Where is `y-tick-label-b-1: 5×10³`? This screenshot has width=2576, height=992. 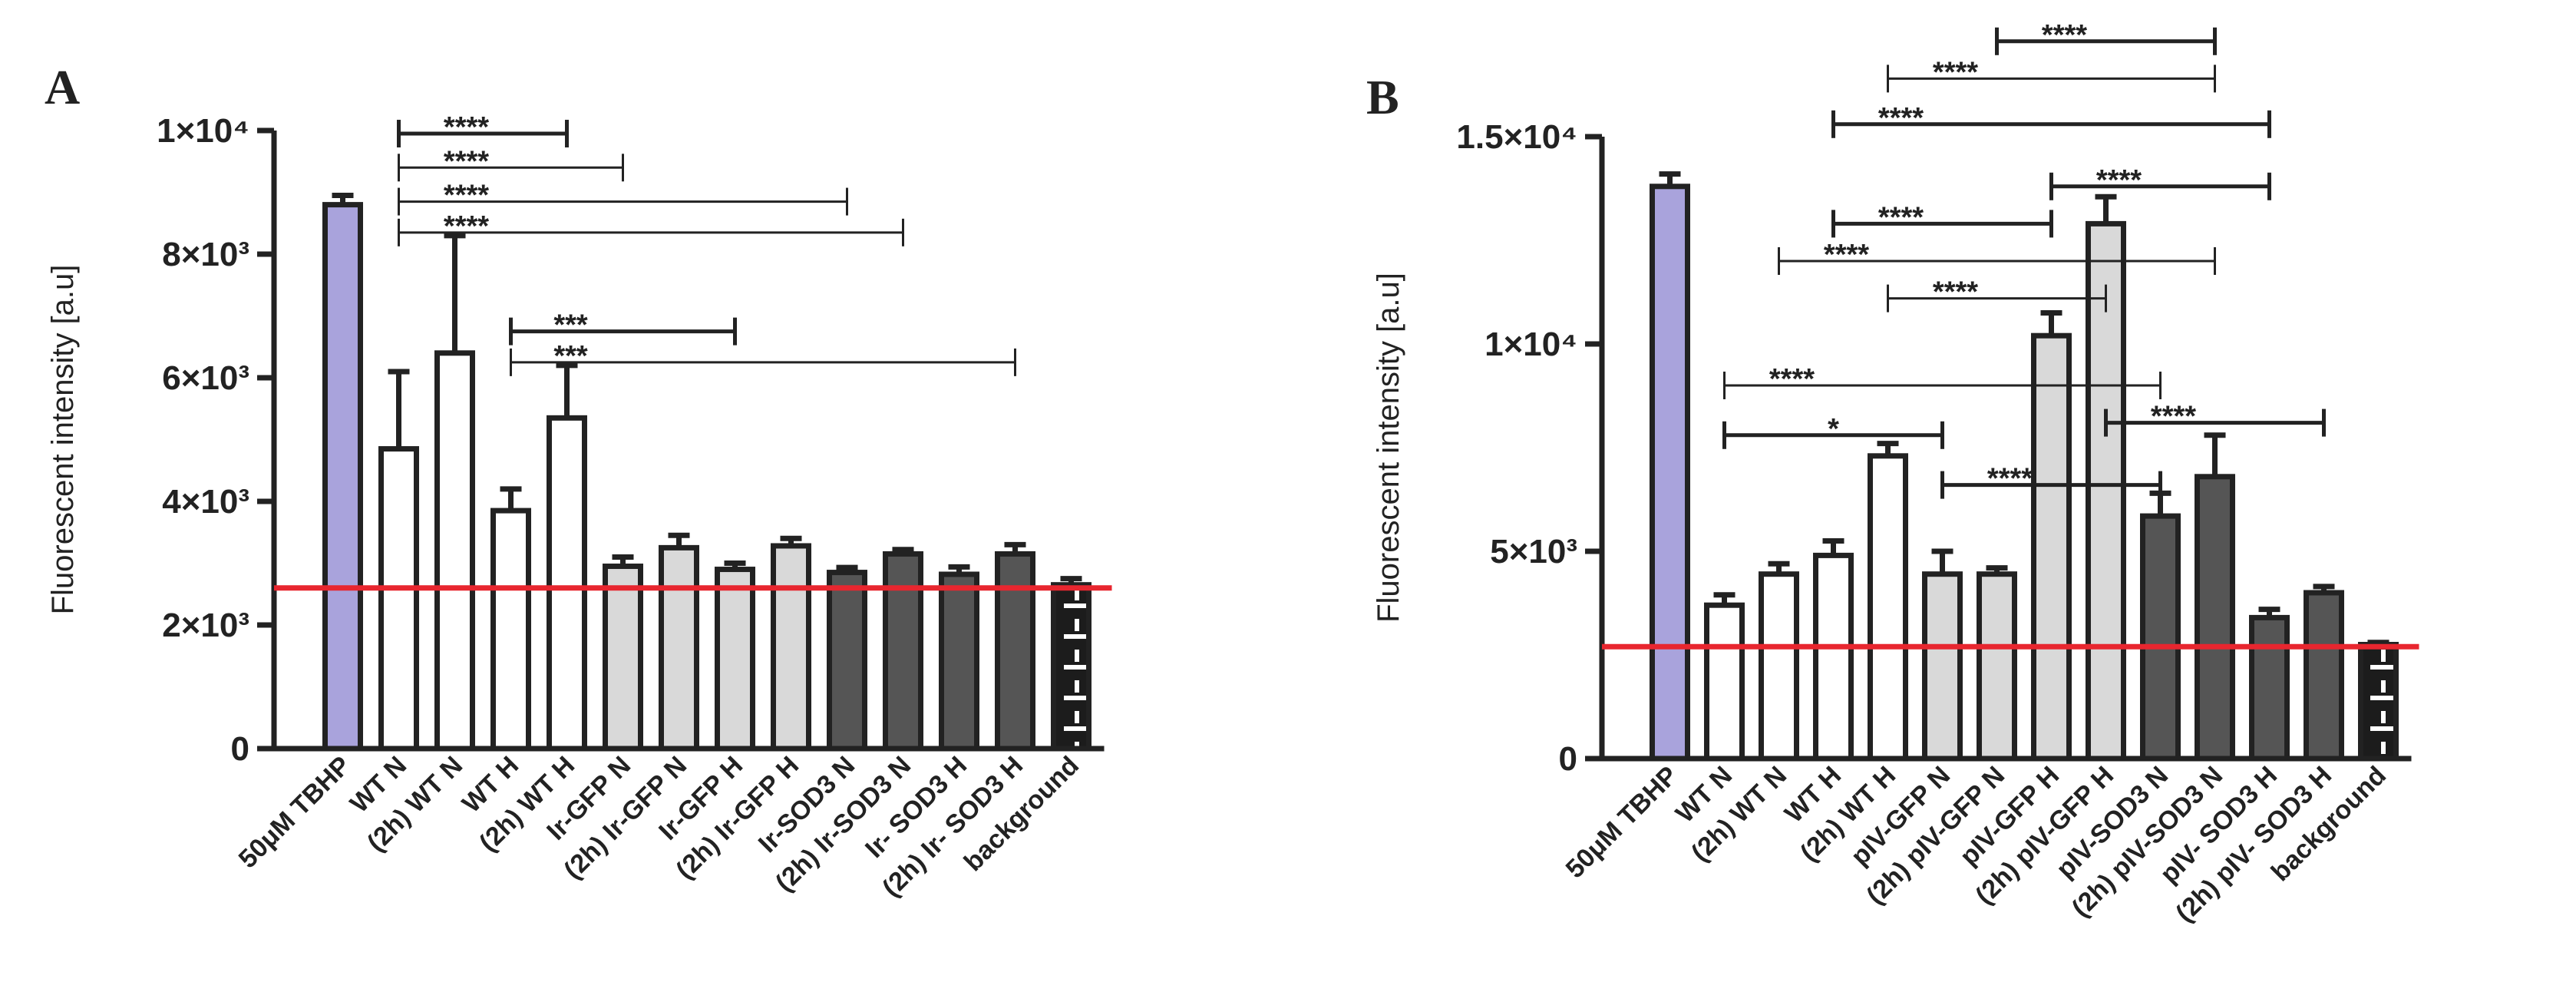
y-tick-label-b-1: 5×10³ is located at coordinates (1533, 551).